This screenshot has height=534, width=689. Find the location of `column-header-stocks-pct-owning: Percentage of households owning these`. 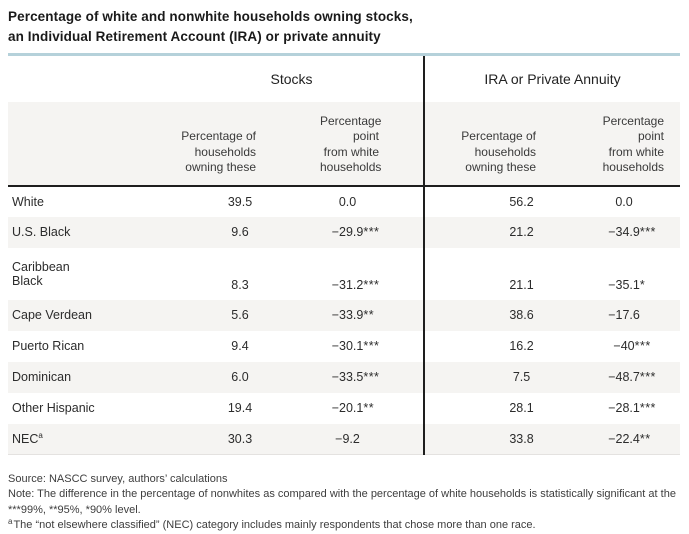

column-header-stocks-pct-owning: Percentage of households owning these is located at coordinates (240, 144).